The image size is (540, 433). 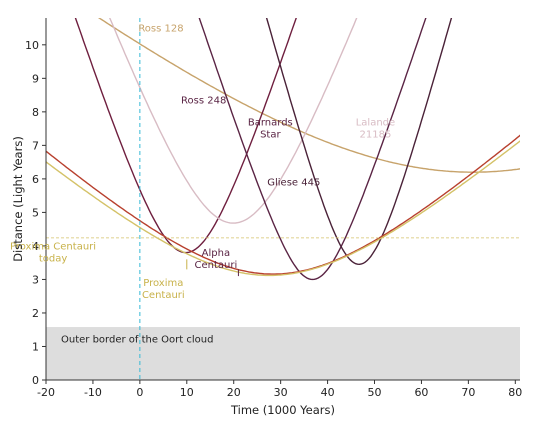 What do you see at coordinates (293, 183) in the screenshot?
I see `series-label-gliese-445: Gliese 445` at bounding box center [293, 183].